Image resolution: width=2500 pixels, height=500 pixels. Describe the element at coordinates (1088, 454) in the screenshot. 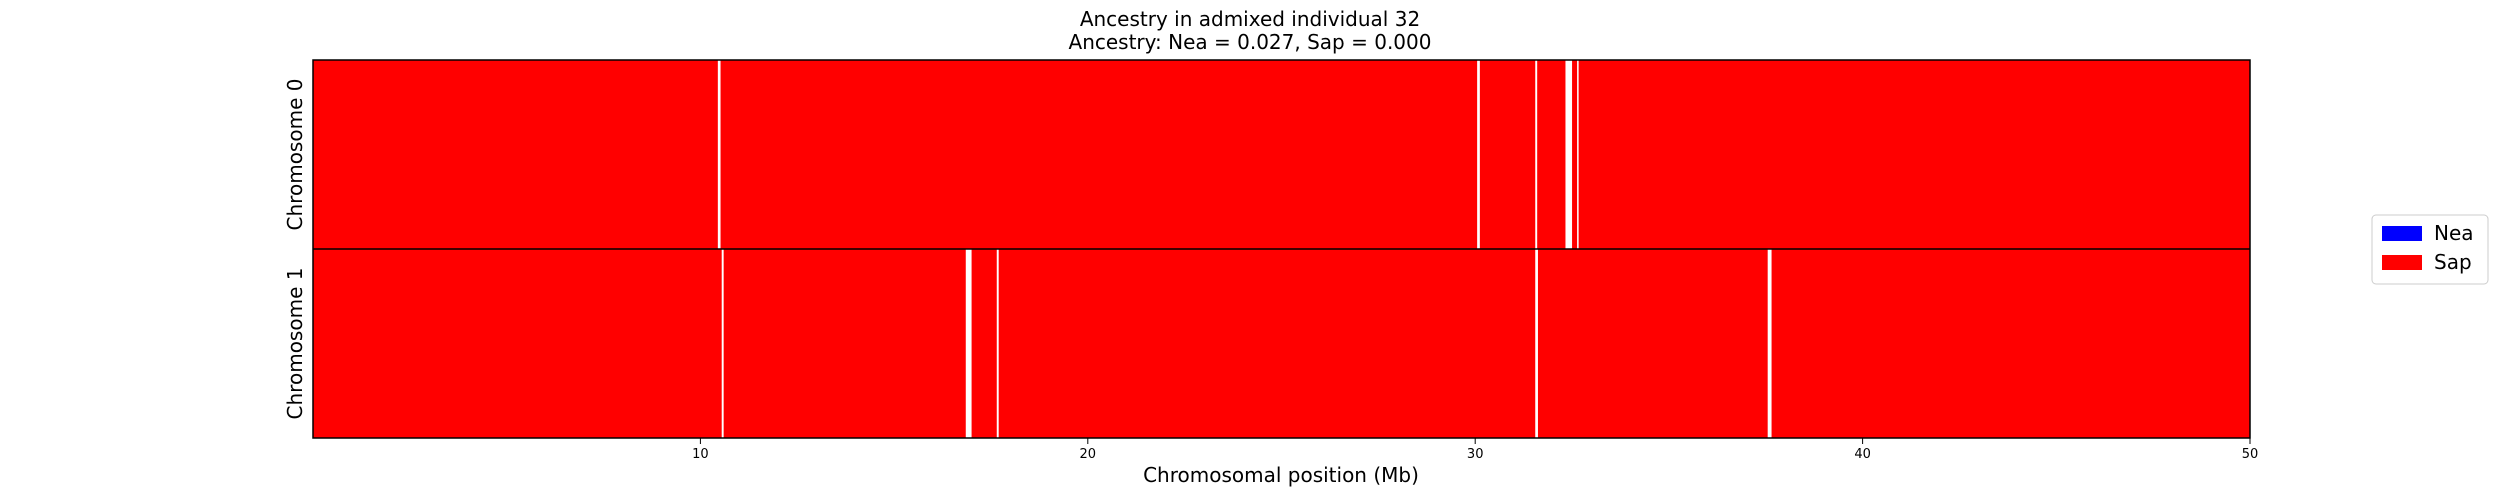

I see `x-tick-label: 20` at that location.